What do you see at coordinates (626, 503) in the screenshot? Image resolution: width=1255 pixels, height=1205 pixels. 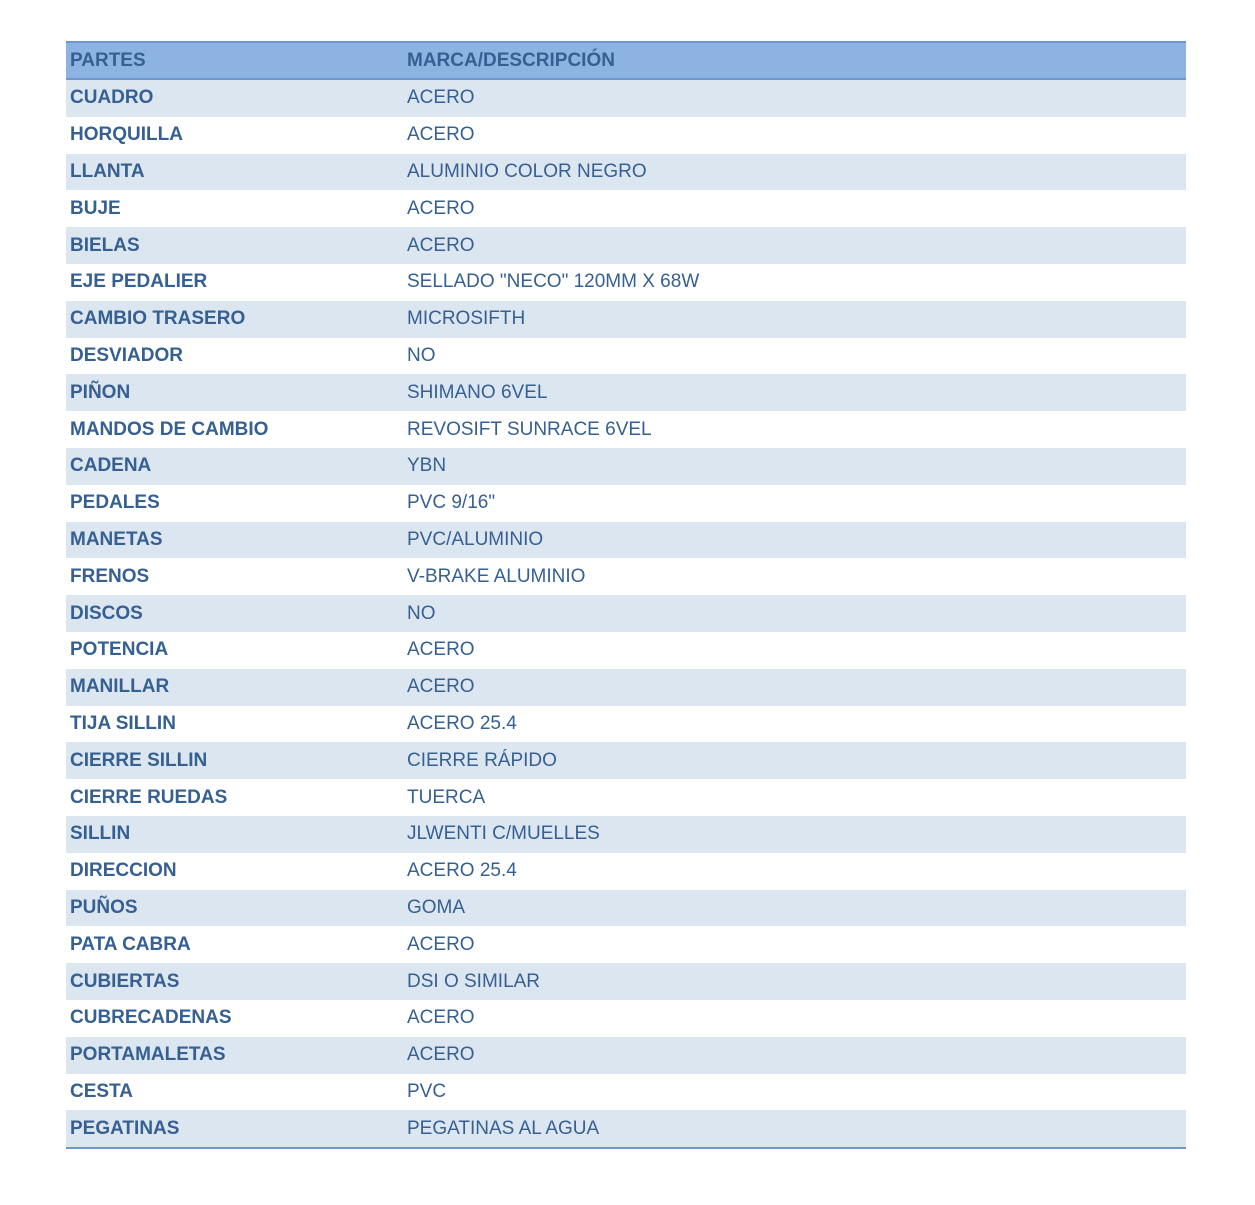 I see `table-row: PEDALES PVC 9/16"` at bounding box center [626, 503].